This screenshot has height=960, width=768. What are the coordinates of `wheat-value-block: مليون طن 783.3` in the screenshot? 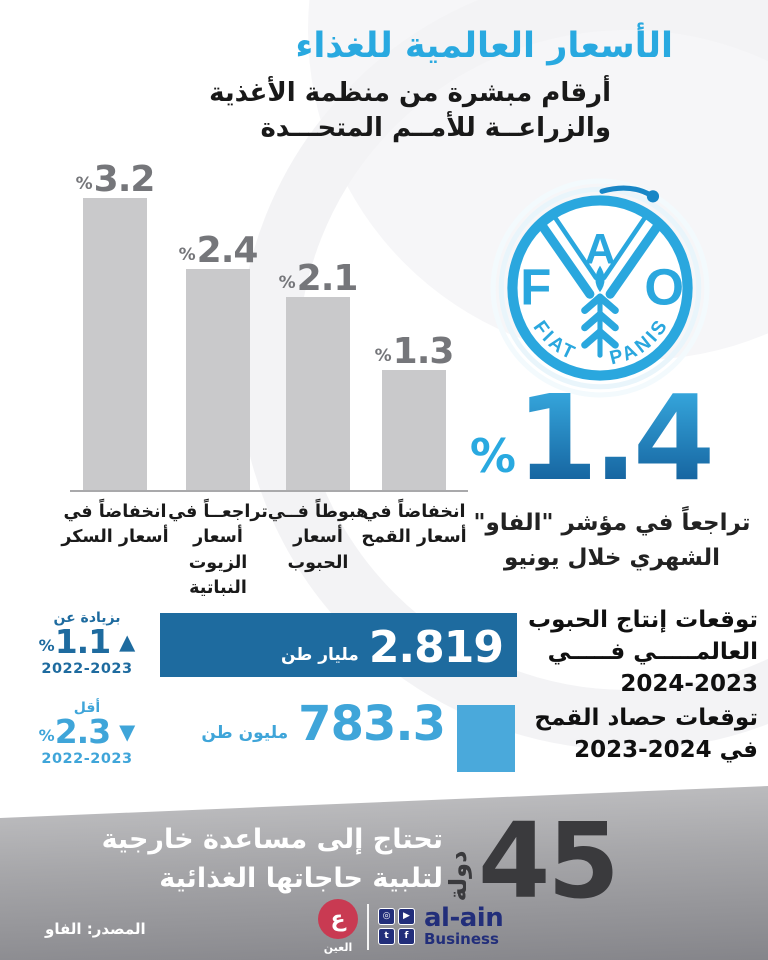 It's located at (323, 724).